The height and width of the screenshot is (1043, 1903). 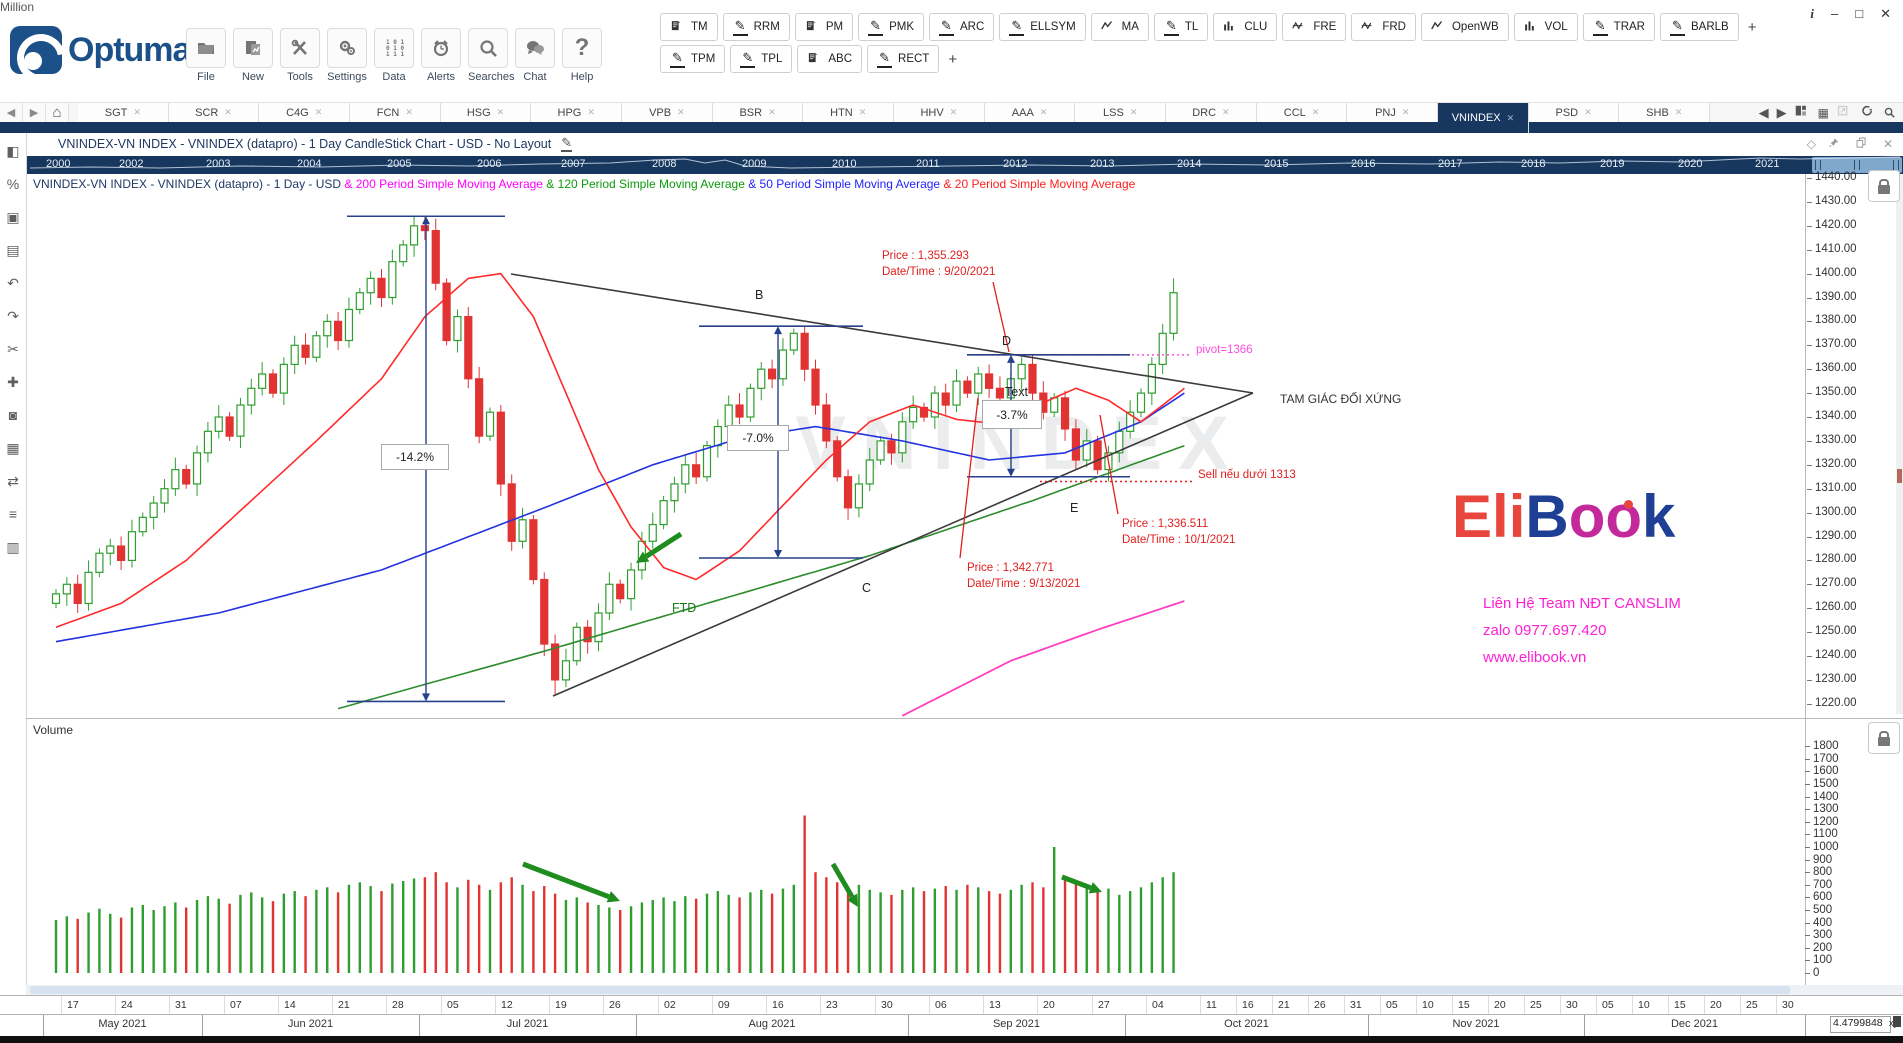 I want to click on tool-button-arc: ✎ ARC, so click(x=961, y=27).